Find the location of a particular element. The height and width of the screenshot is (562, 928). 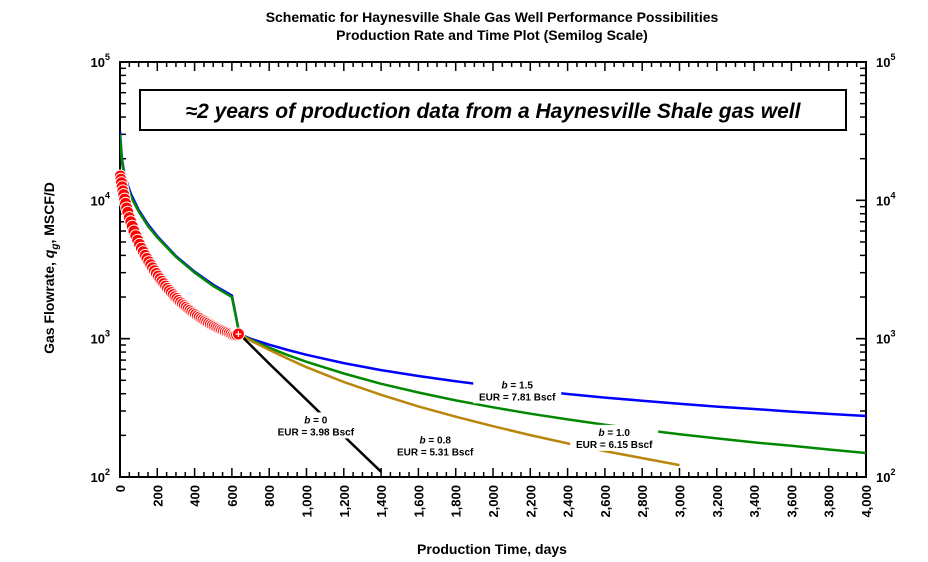

x-tick-label: 2,800 is located at coordinates (642, 501).